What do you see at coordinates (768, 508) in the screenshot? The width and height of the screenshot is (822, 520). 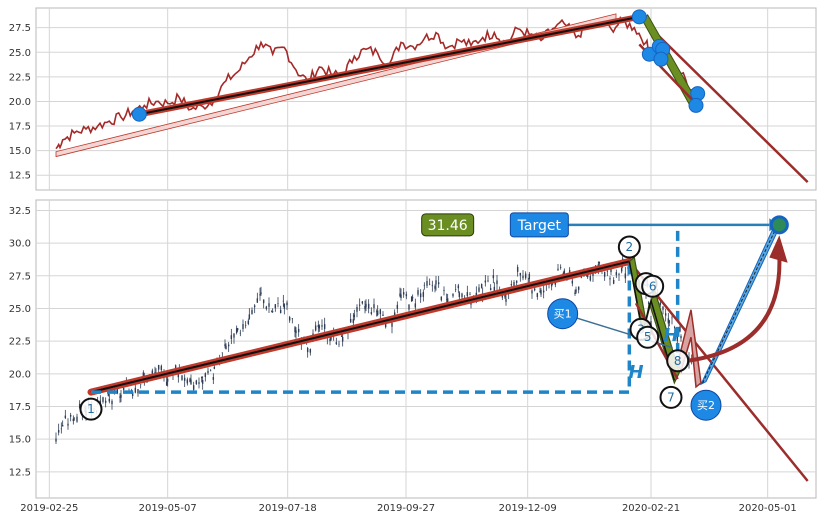 I see `x-tick-label: 2020-05-01` at bounding box center [768, 508].